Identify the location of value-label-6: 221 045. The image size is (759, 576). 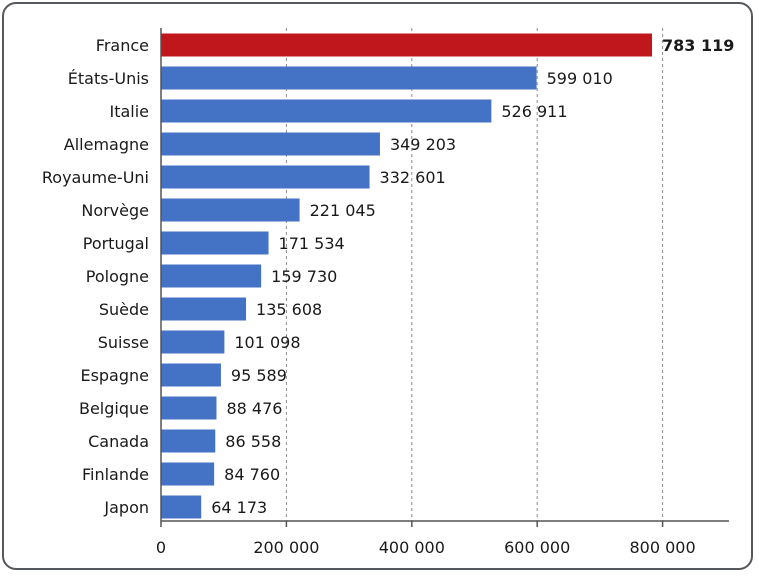
(343, 210).